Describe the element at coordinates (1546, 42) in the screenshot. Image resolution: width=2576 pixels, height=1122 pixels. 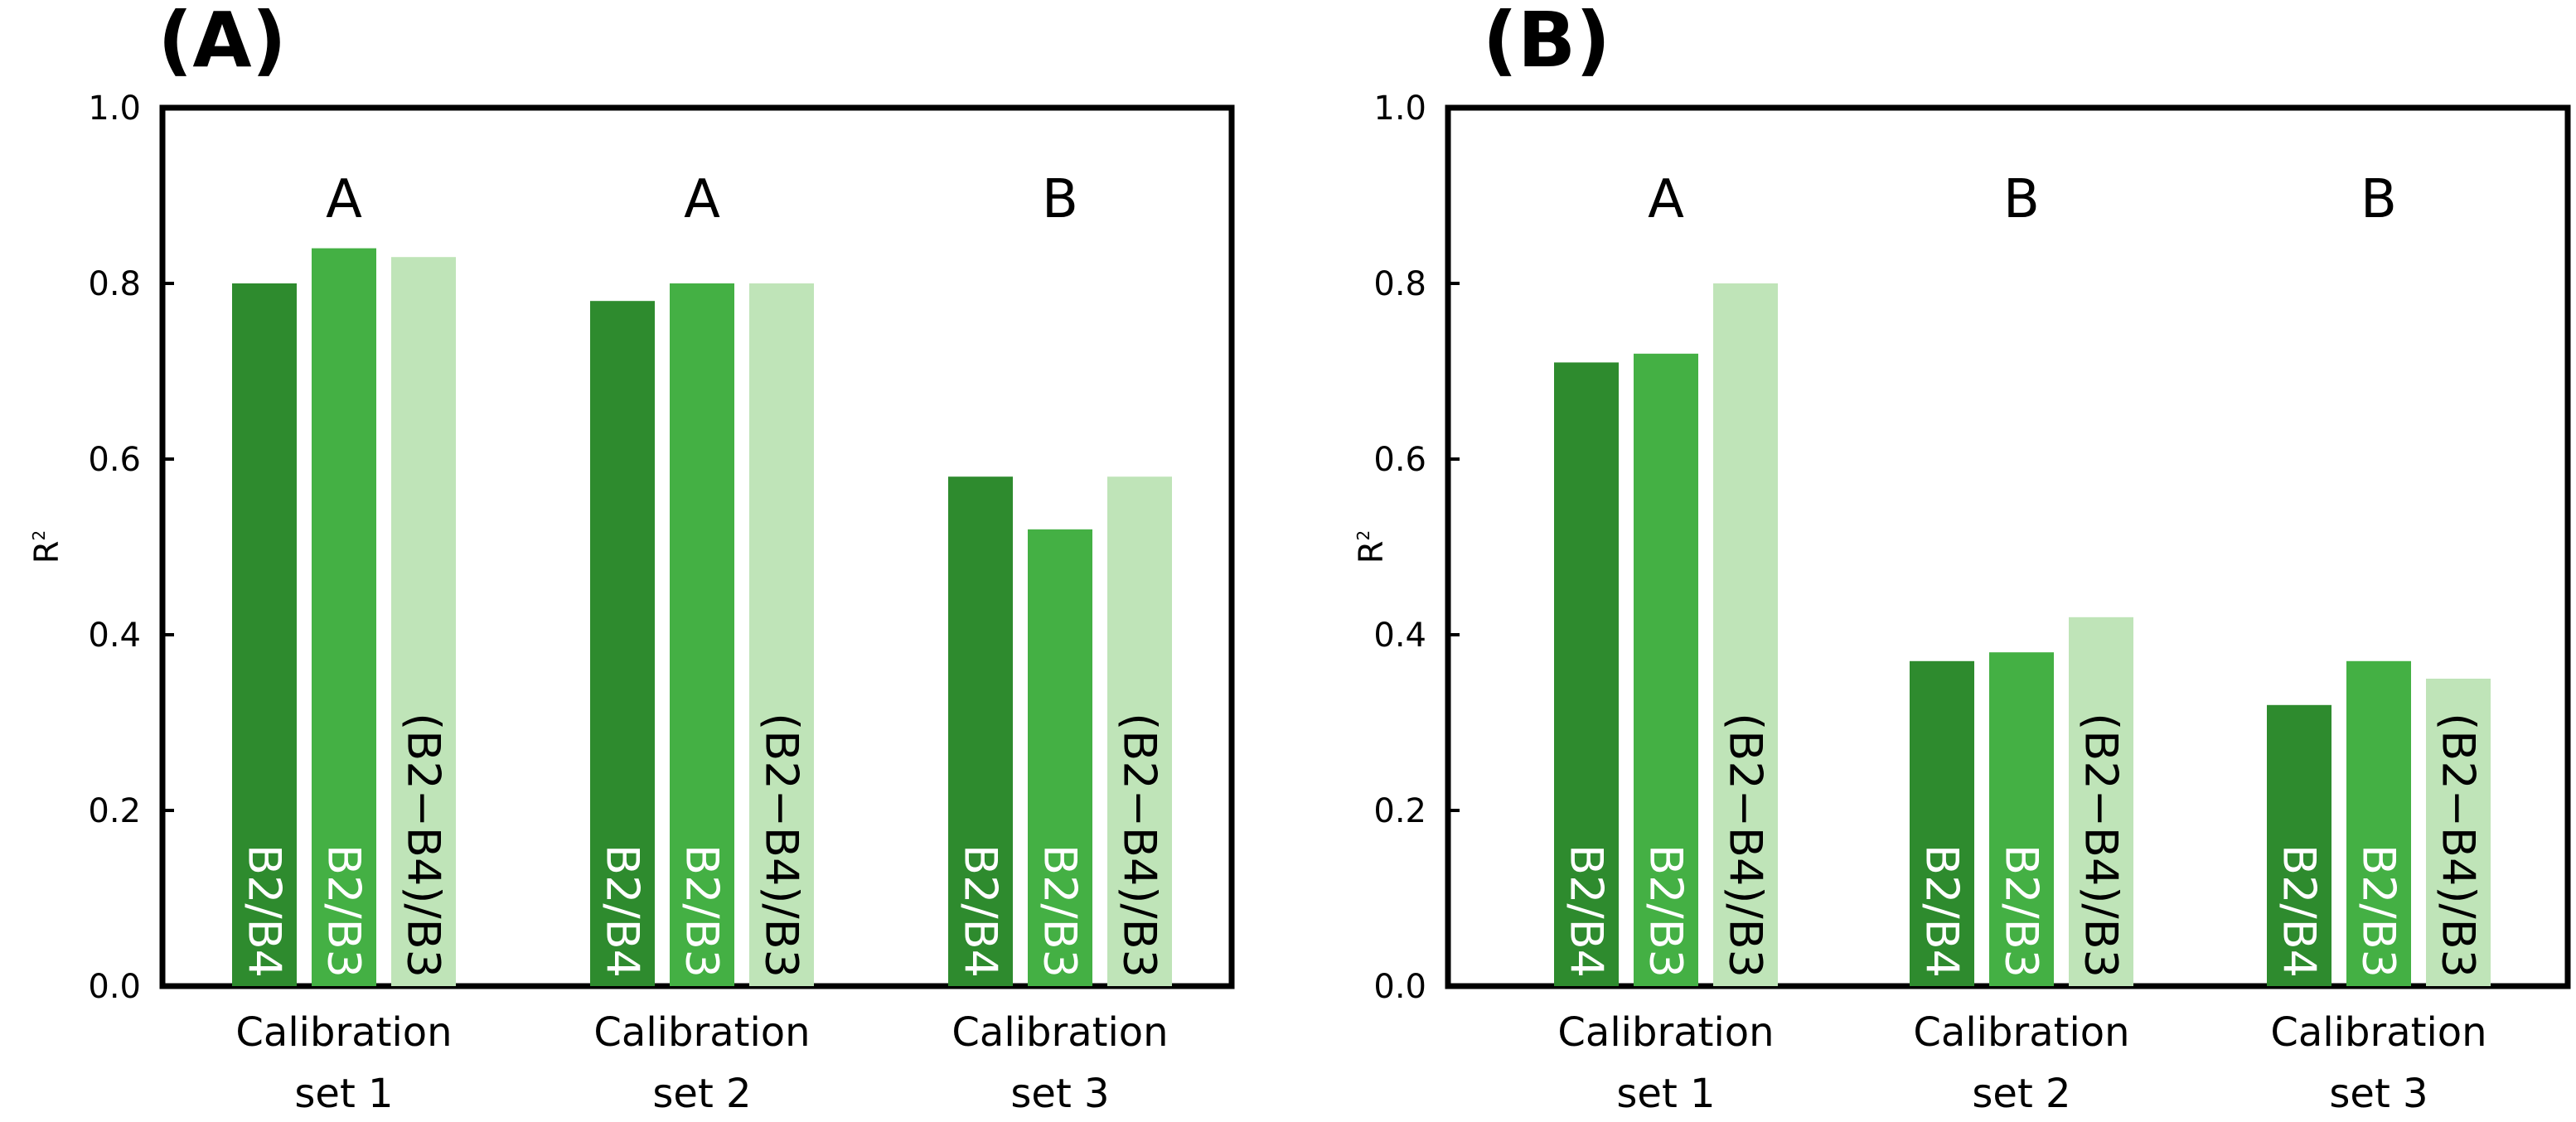
I see `panel-label: (B)` at that location.